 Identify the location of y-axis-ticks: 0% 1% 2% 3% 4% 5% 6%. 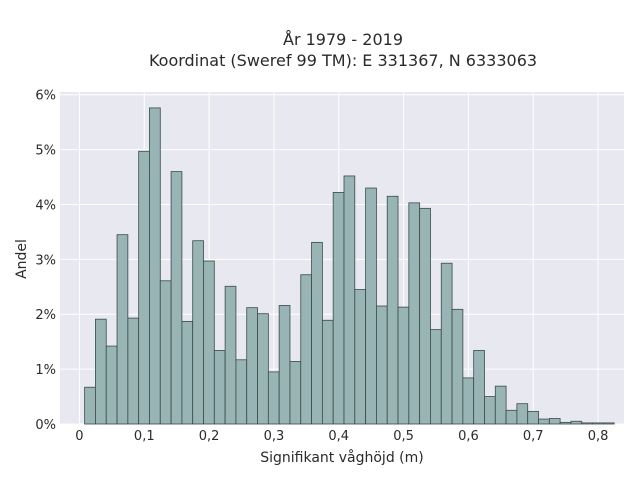
(45, 261).